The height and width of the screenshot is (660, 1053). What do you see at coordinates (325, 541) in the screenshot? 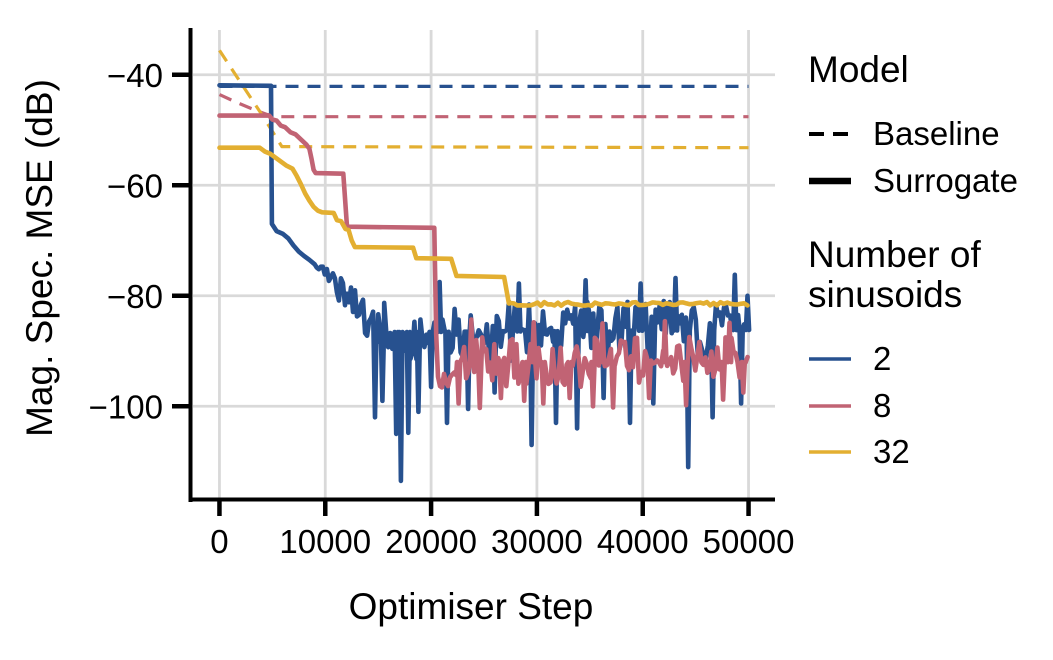
I see `x-tick-label: 10000` at bounding box center [325, 541].